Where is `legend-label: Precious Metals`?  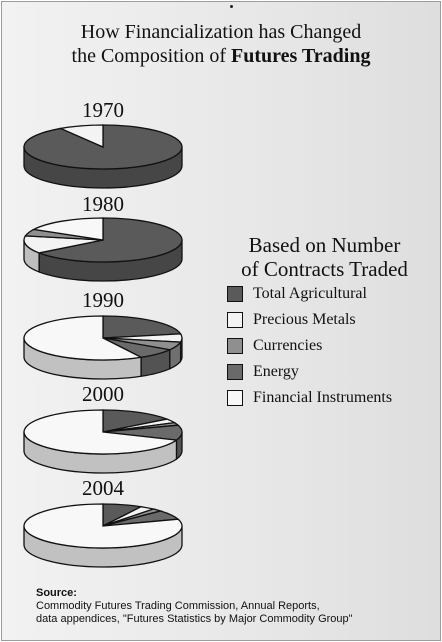
legend-label: Precious Metals is located at coordinates (304, 319).